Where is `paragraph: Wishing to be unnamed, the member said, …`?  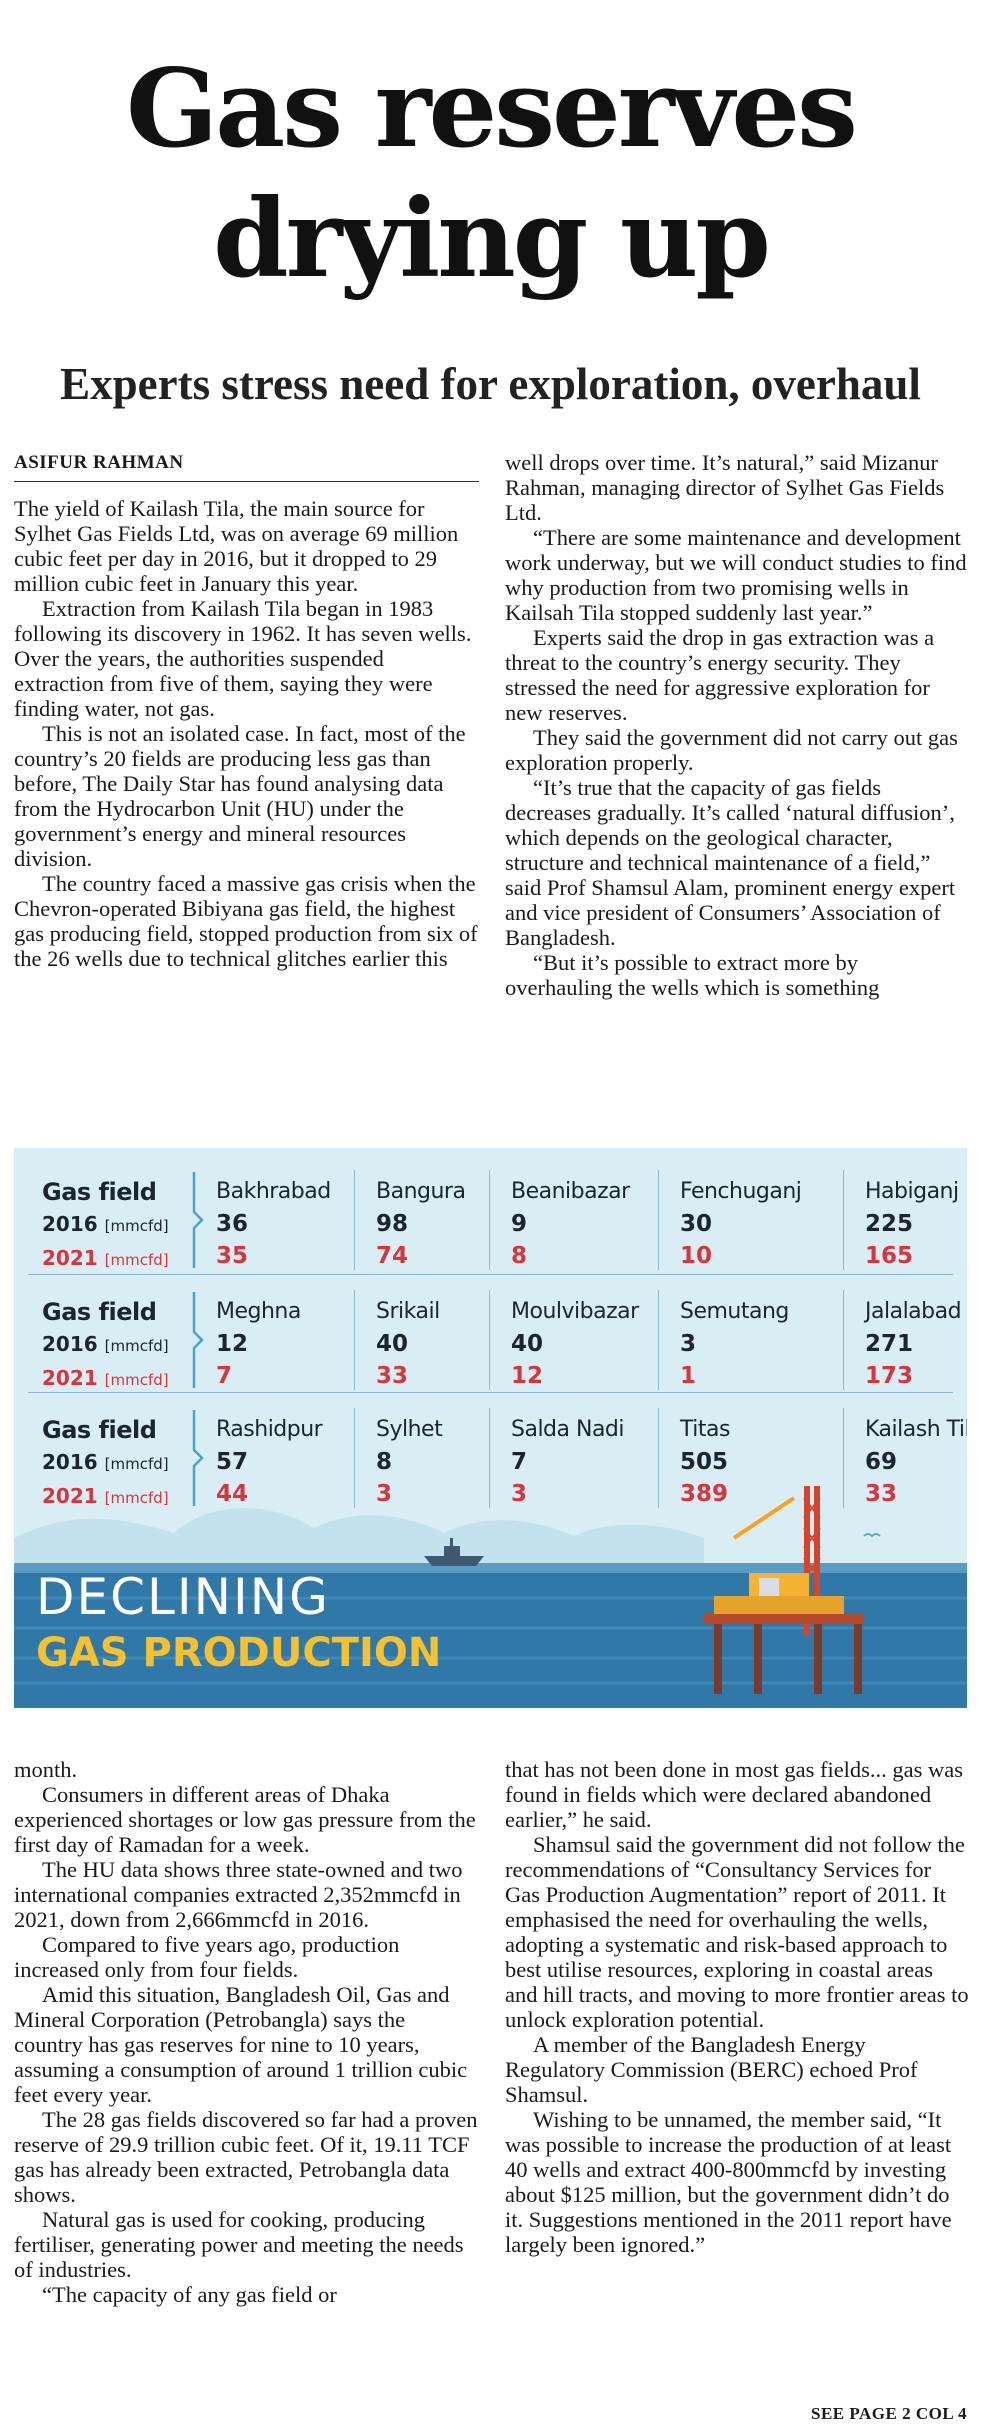 paragraph: Wishing to be unnamed, the member said, … is located at coordinates (728, 2182).